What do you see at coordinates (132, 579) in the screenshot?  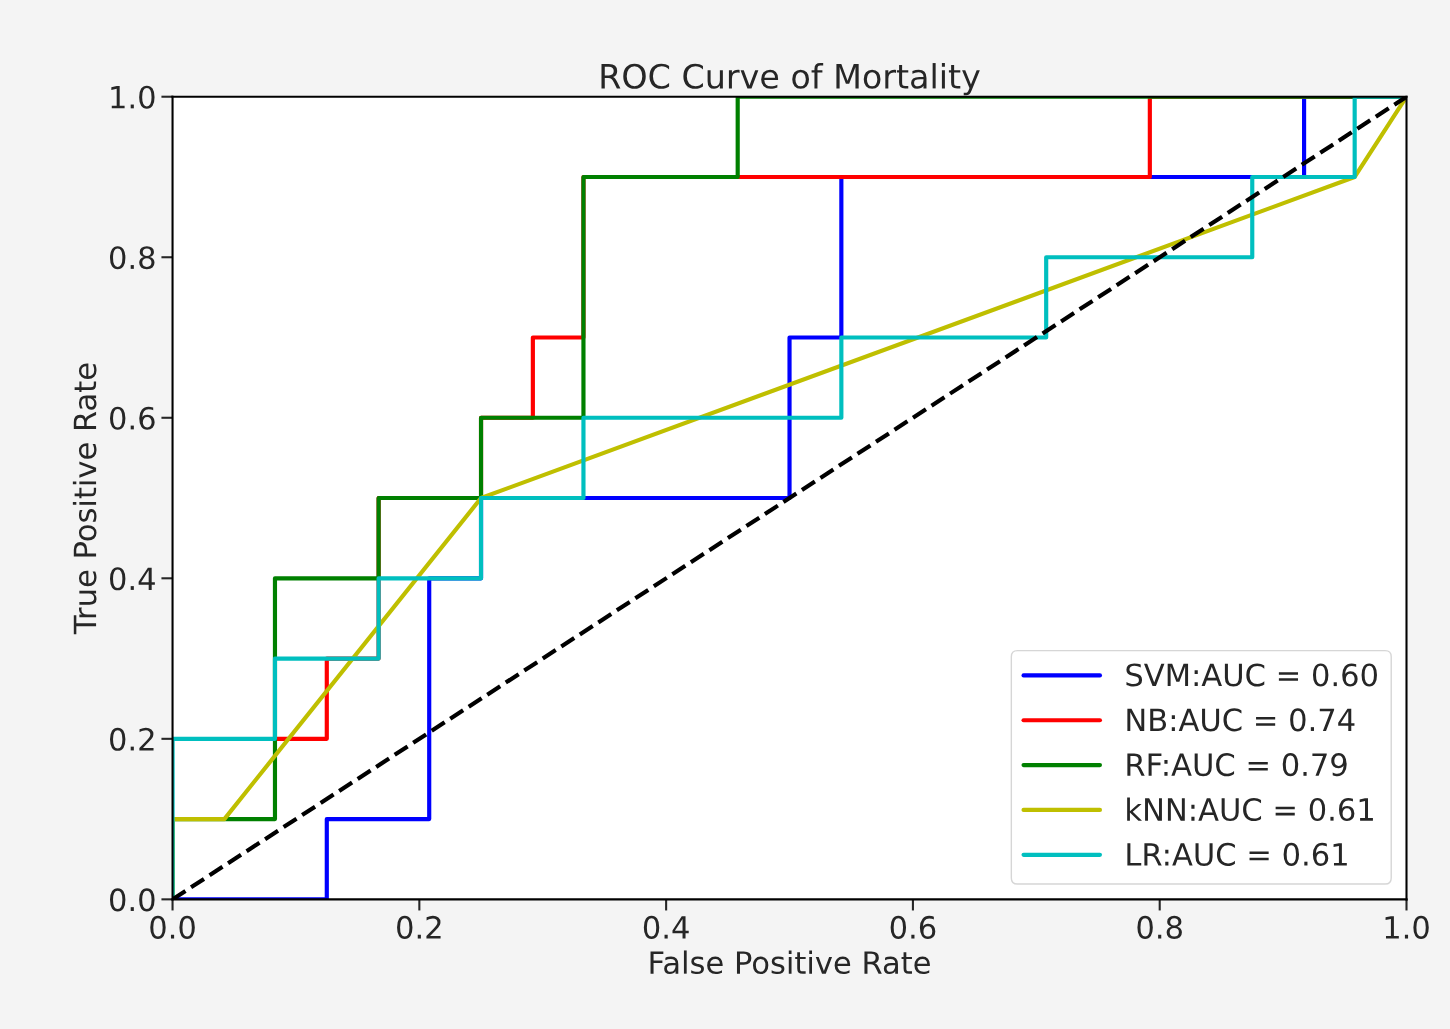 I see `y-tick-label: 0.4` at bounding box center [132, 579].